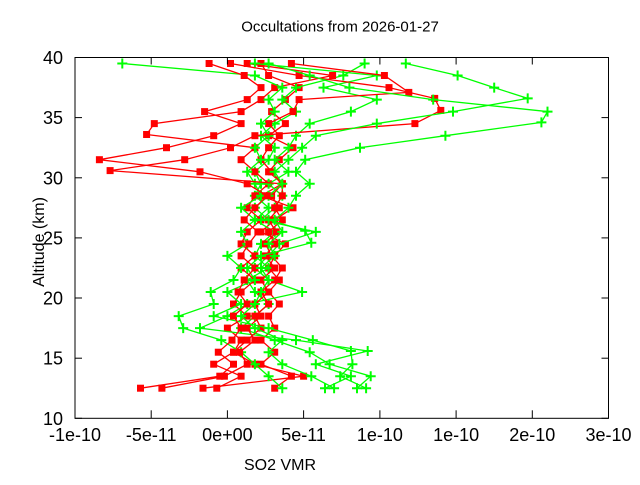 The width and height of the screenshot is (640, 485). Describe the element at coordinates (53, 419) in the screenshot. I see `y-tick-label: 10` at that location.